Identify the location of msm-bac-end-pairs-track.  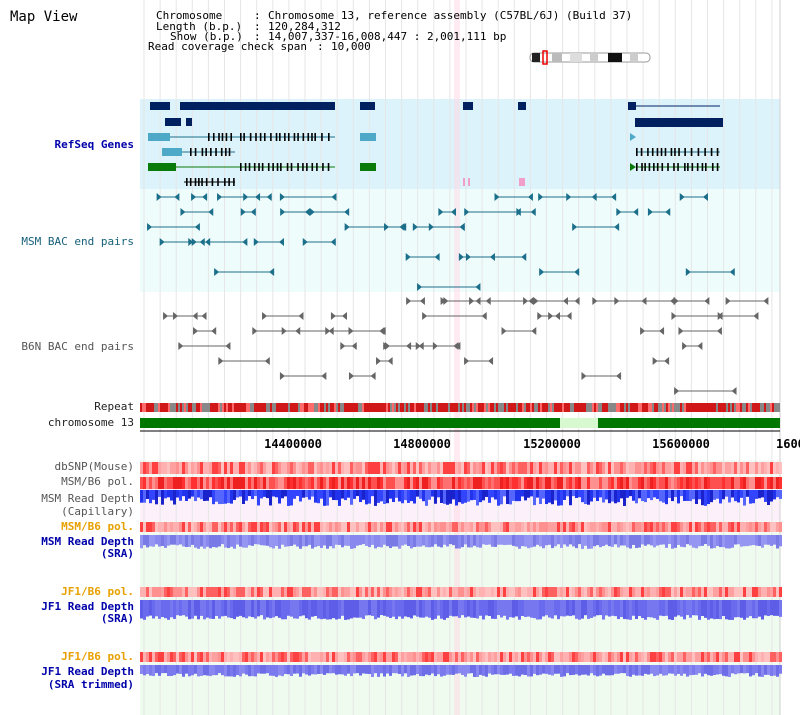
(441, 242).